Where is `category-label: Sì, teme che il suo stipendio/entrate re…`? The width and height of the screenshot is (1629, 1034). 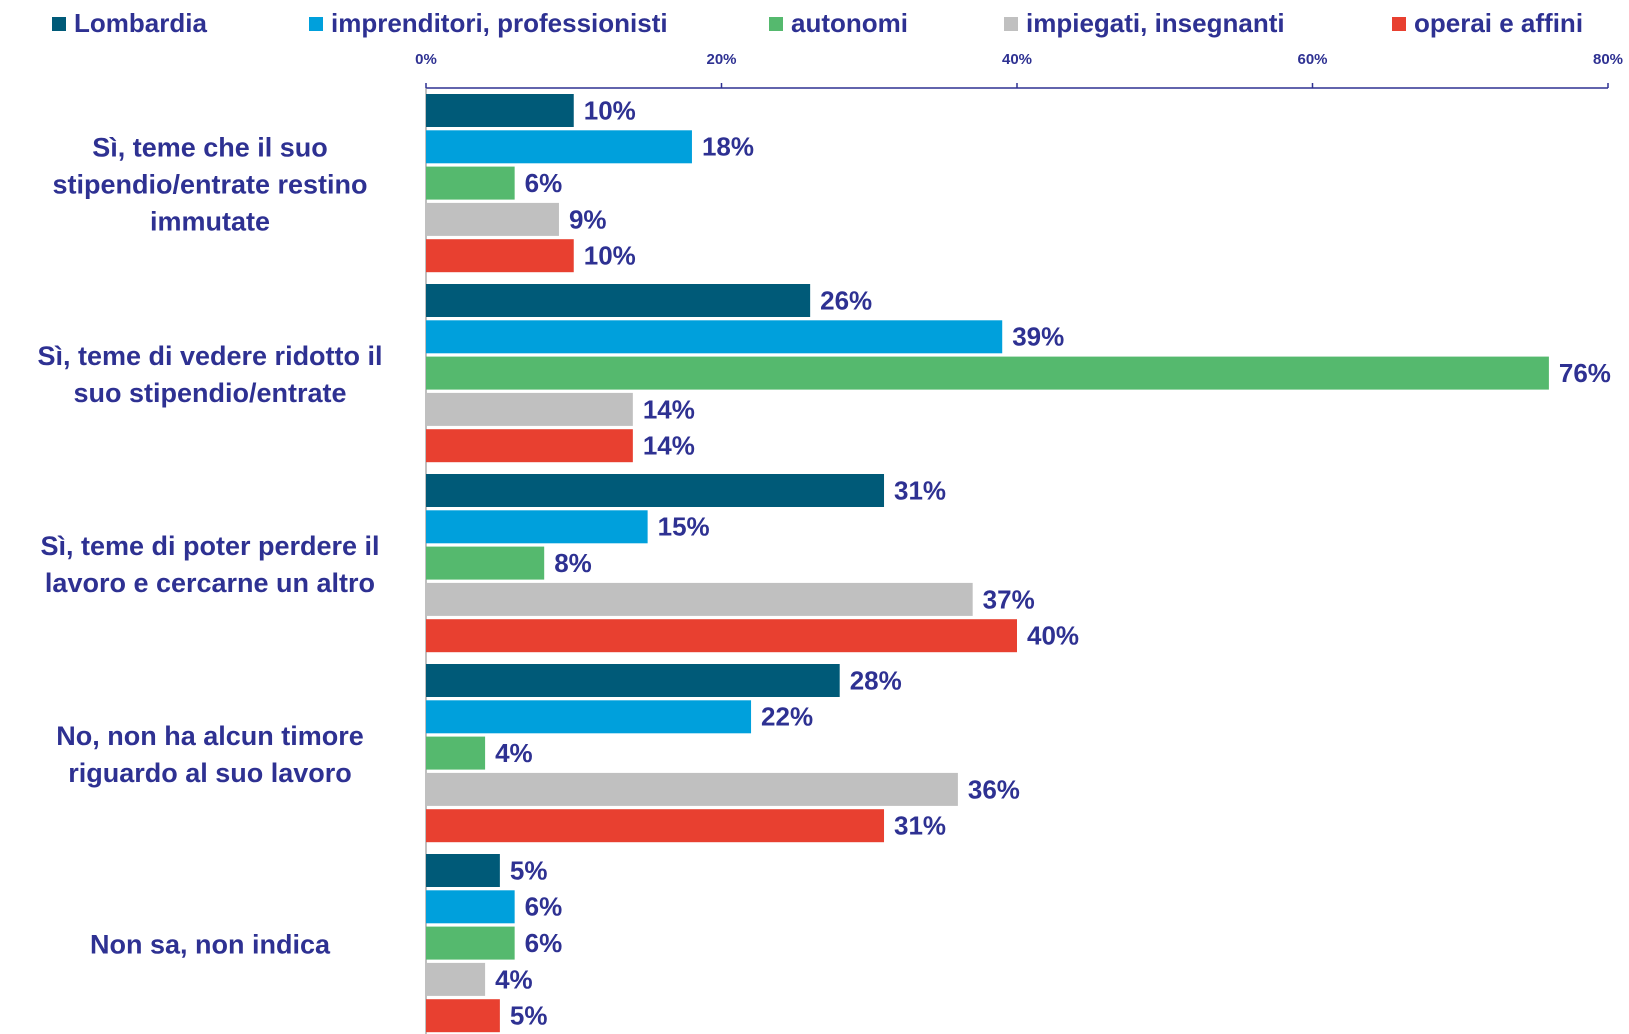 category-label: Sì, teme che il suo stipendio/entrate re… is located at coordinates (210, 184).